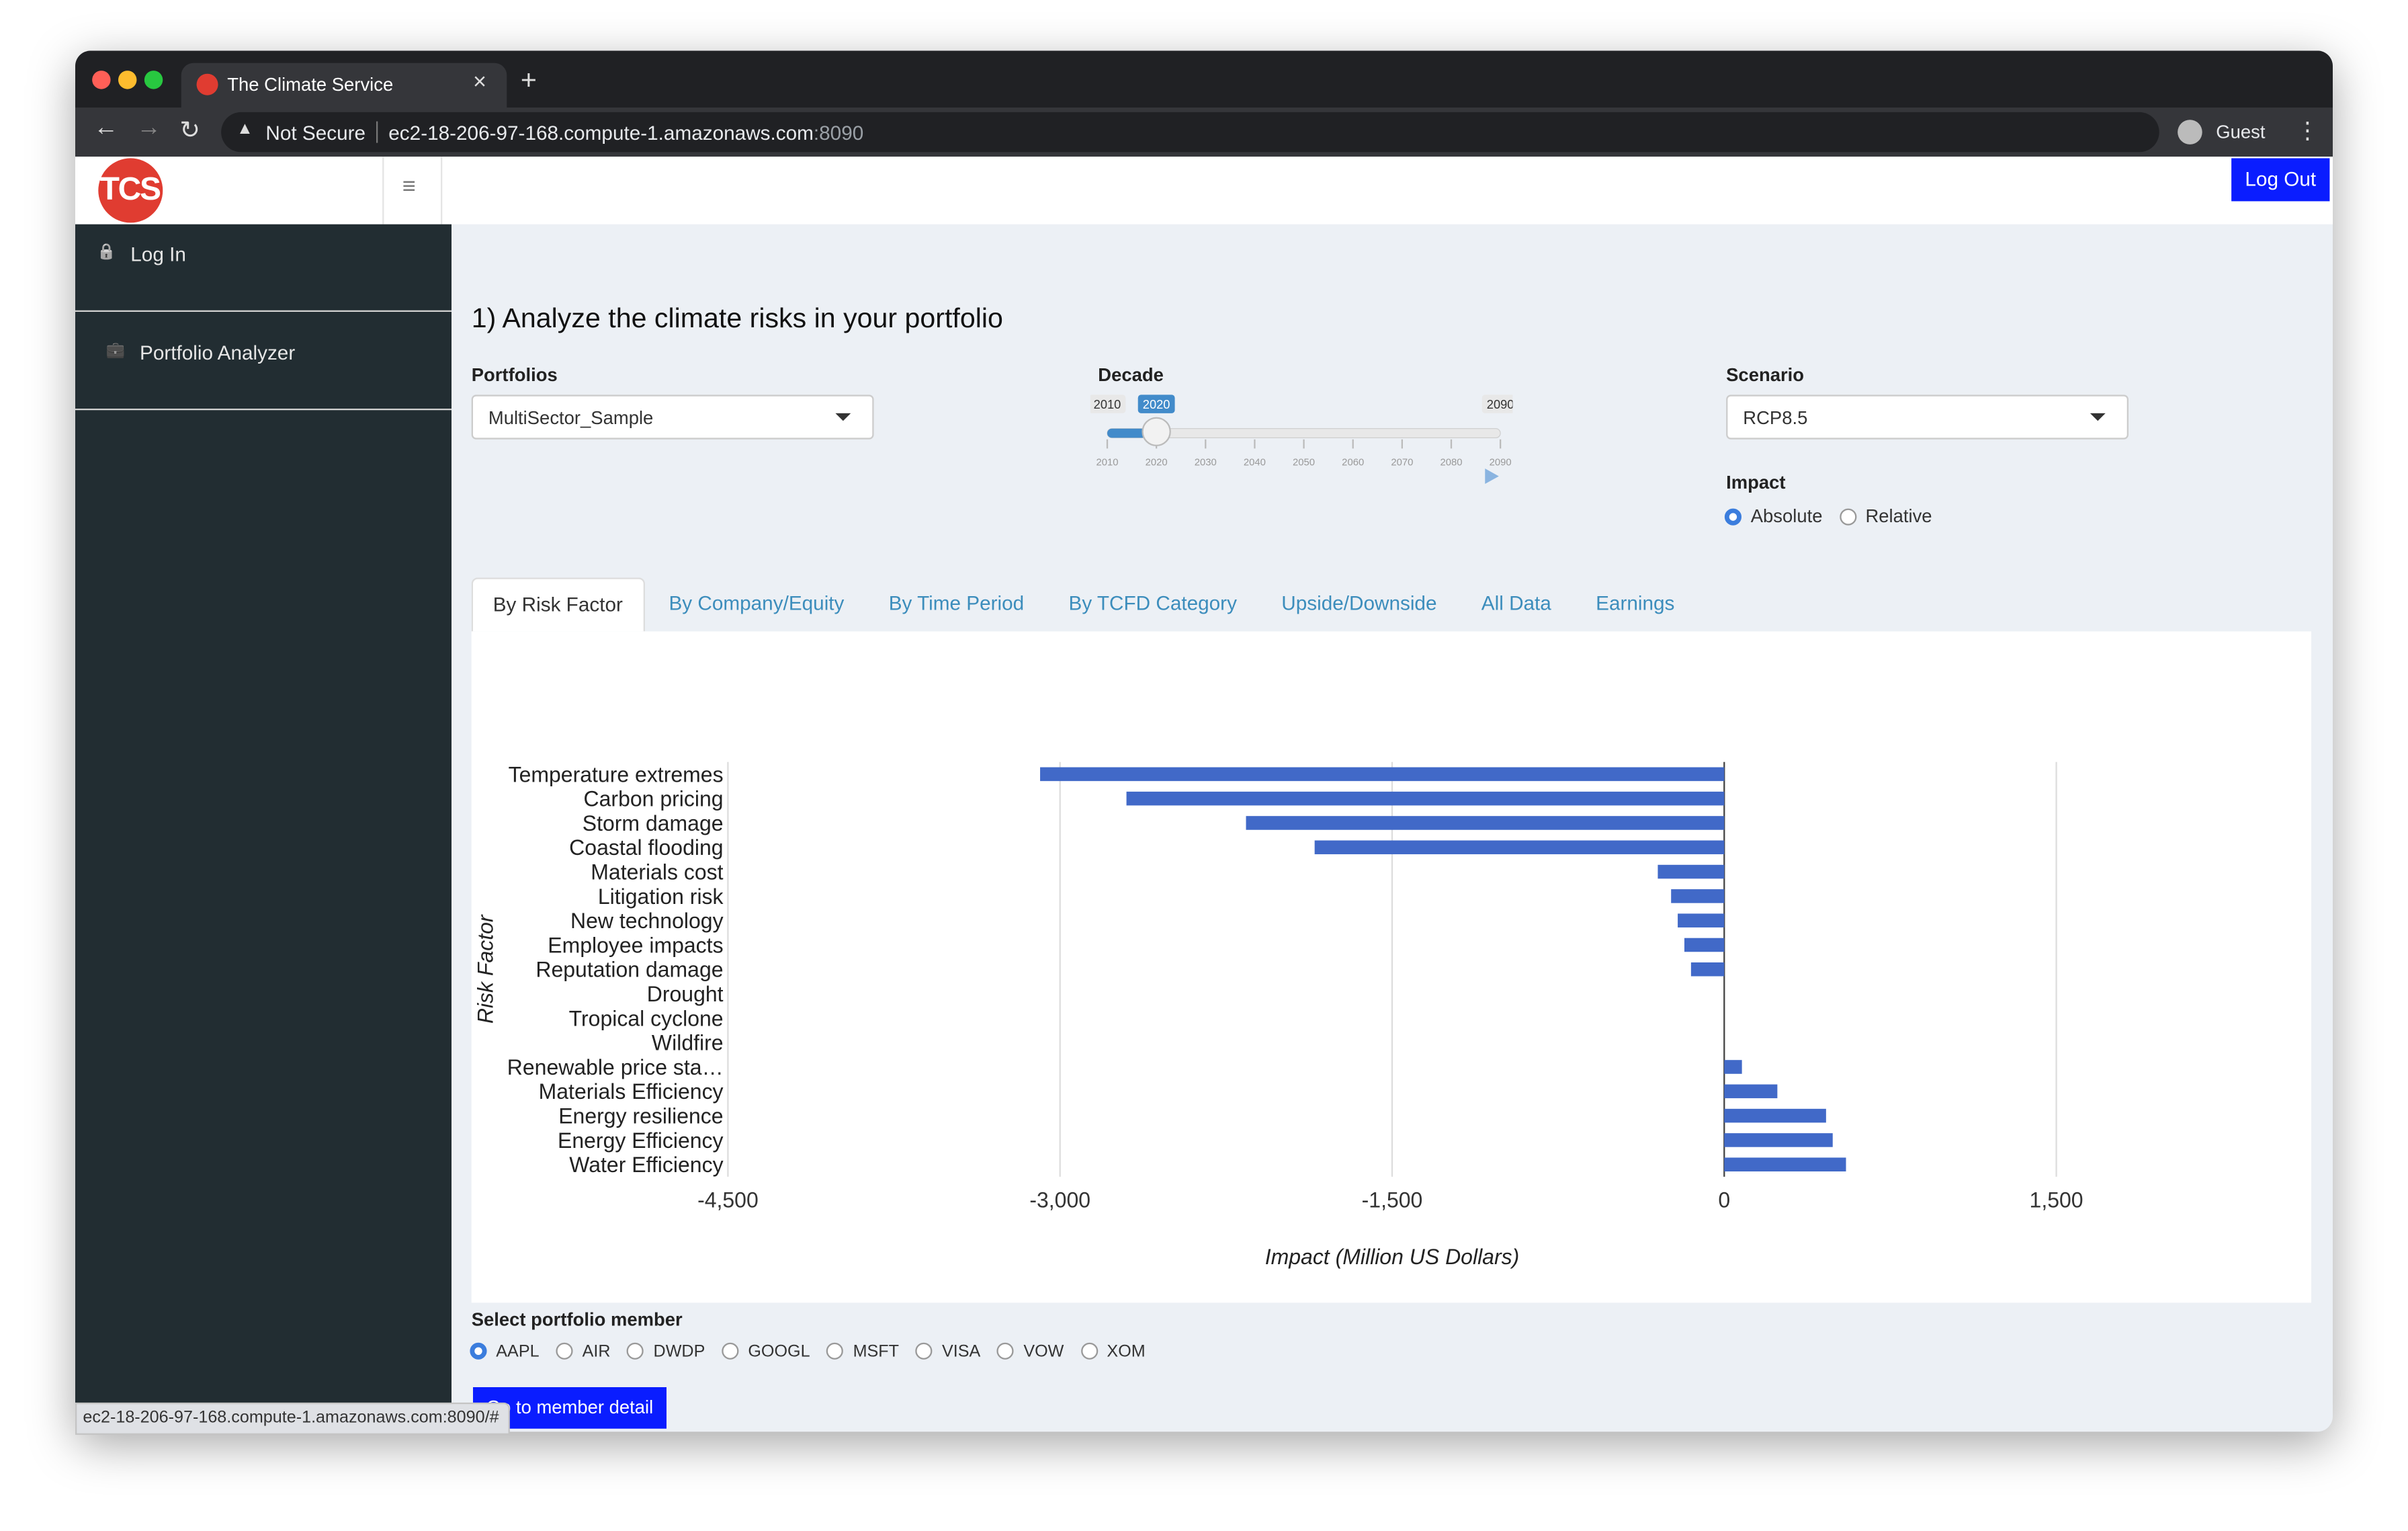  Describe the element at coordinates (158, 255) in the screenshot. I see `sidebar-text: Log In` at that location.